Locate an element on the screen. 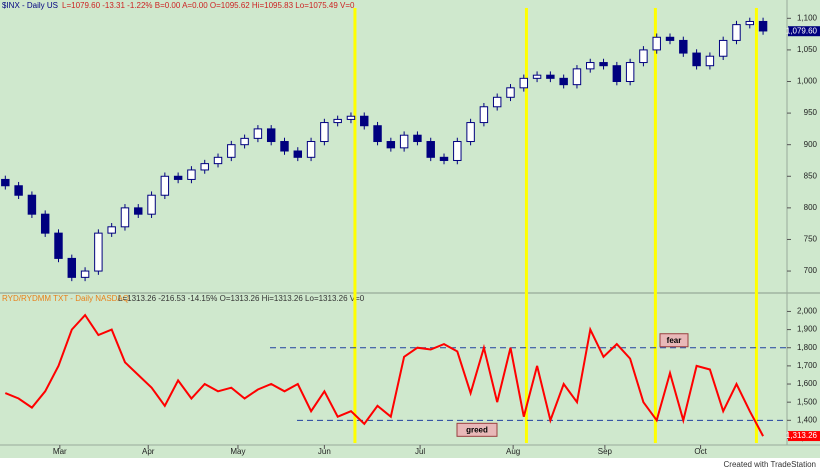 Image resolution: width=820 pixels, height=471 pixels. x-tick-label: Aug is located at coordinates (513, 451).